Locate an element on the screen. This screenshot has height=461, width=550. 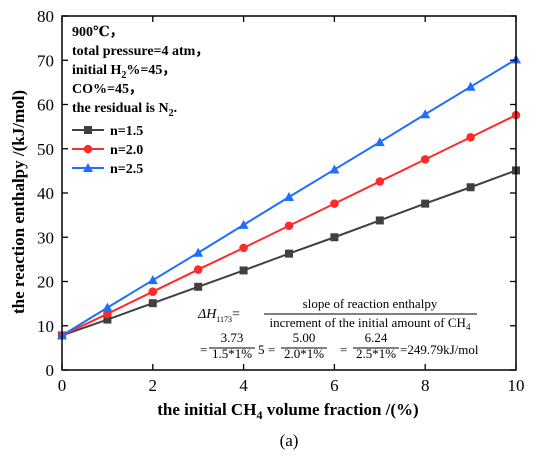
condition-line: initial H2%=45， is located at coordinates (124, 72).